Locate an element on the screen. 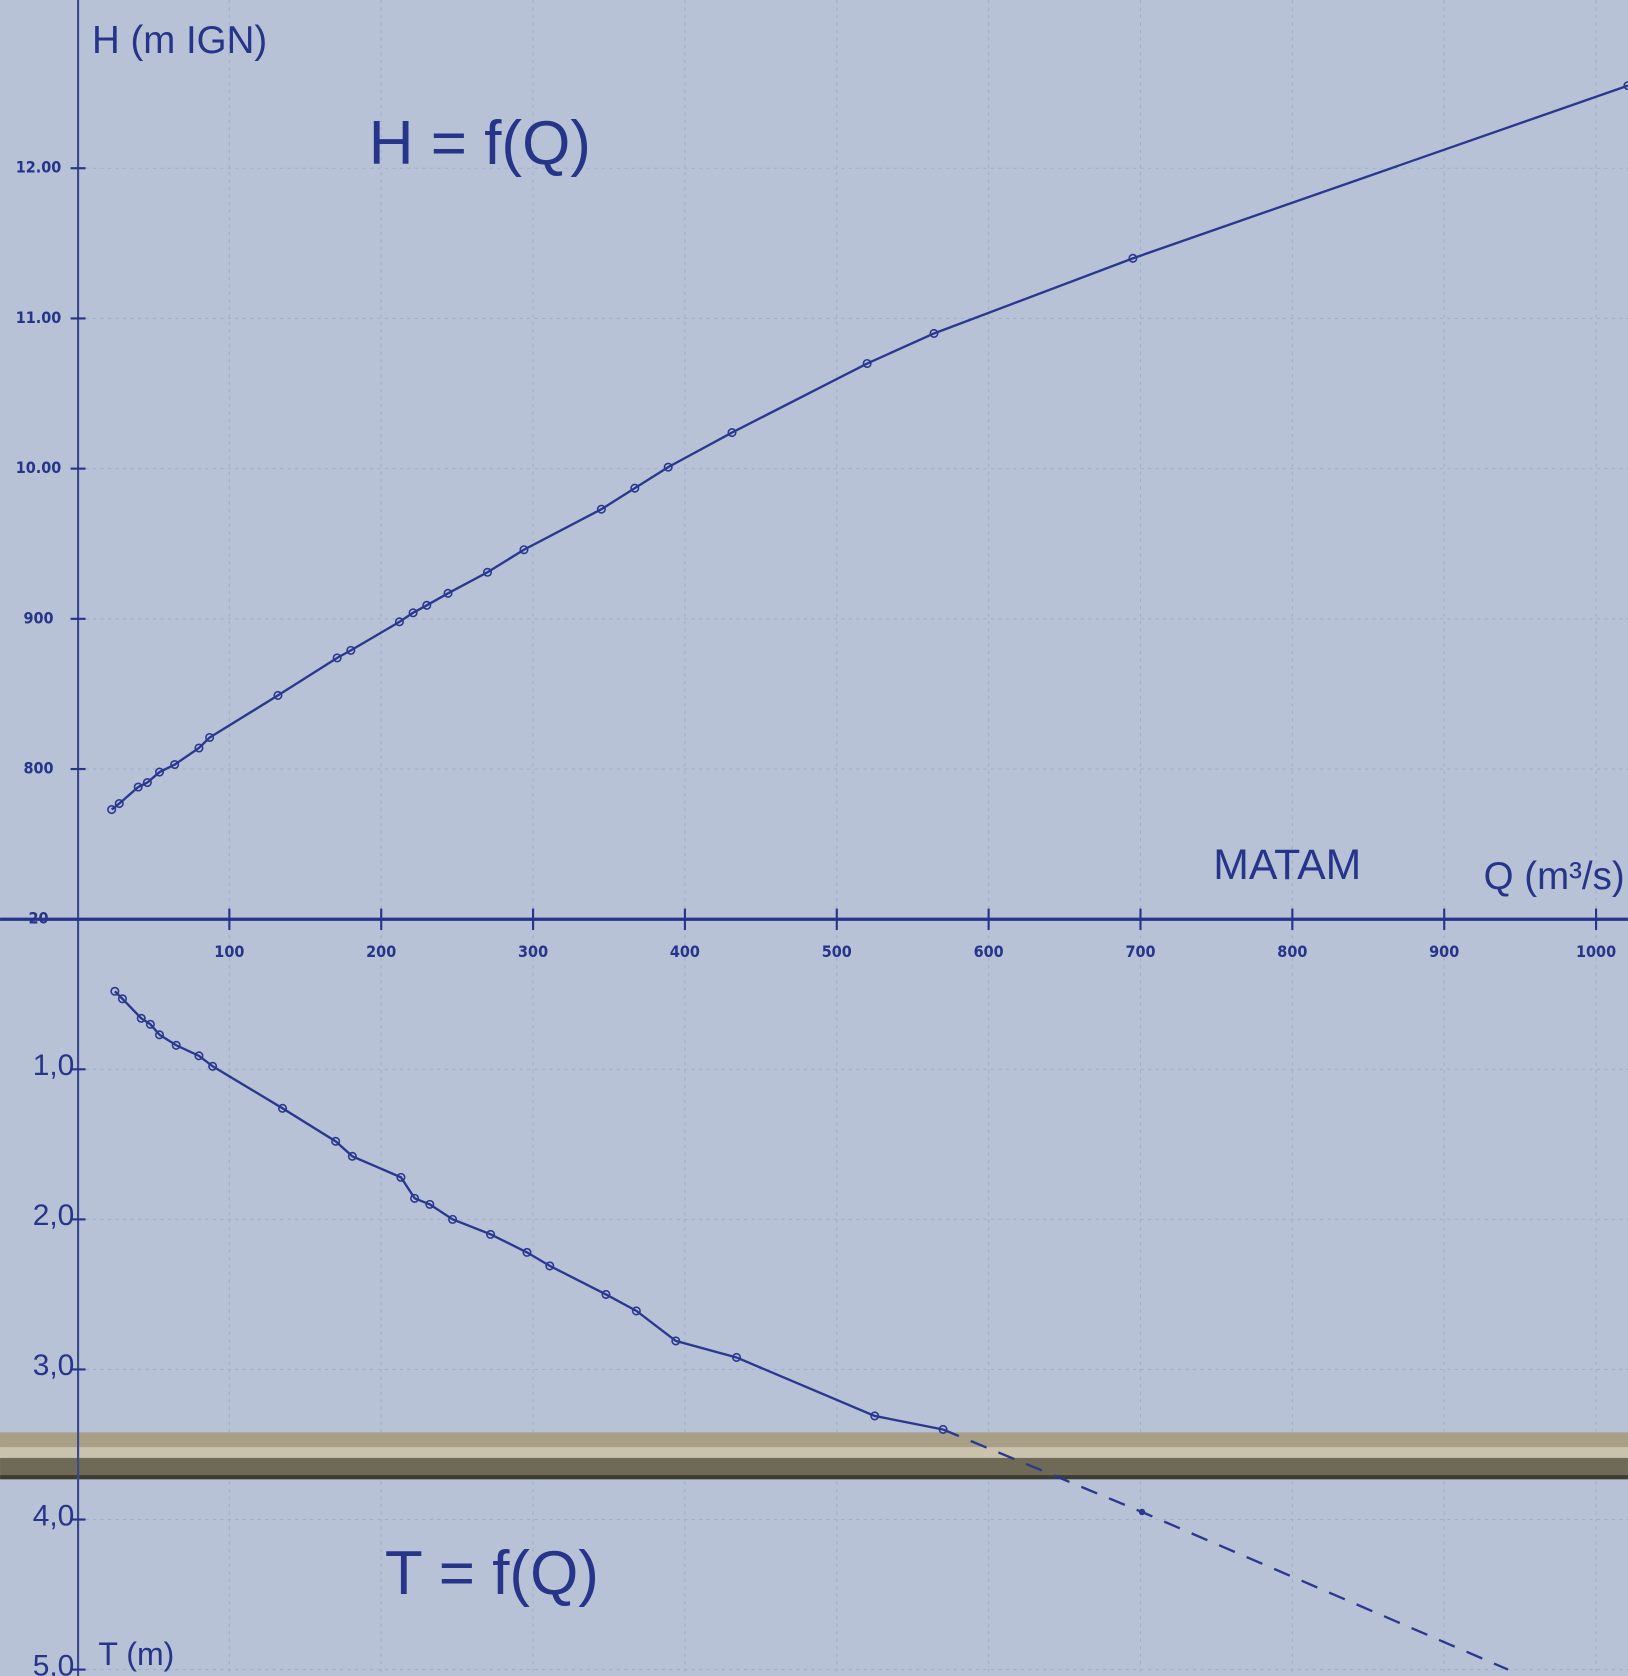  t-axis-label: T (m) is located at coordinates (136, 1654).